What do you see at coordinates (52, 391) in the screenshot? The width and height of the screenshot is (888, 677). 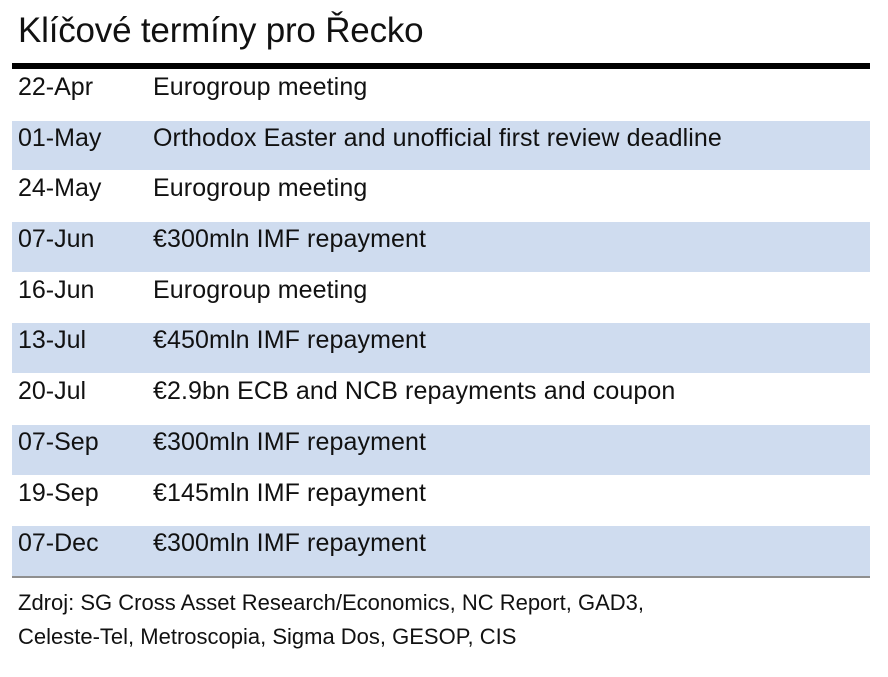 I see `date-cell: 20-Jul` at bounding box center [52, 391].